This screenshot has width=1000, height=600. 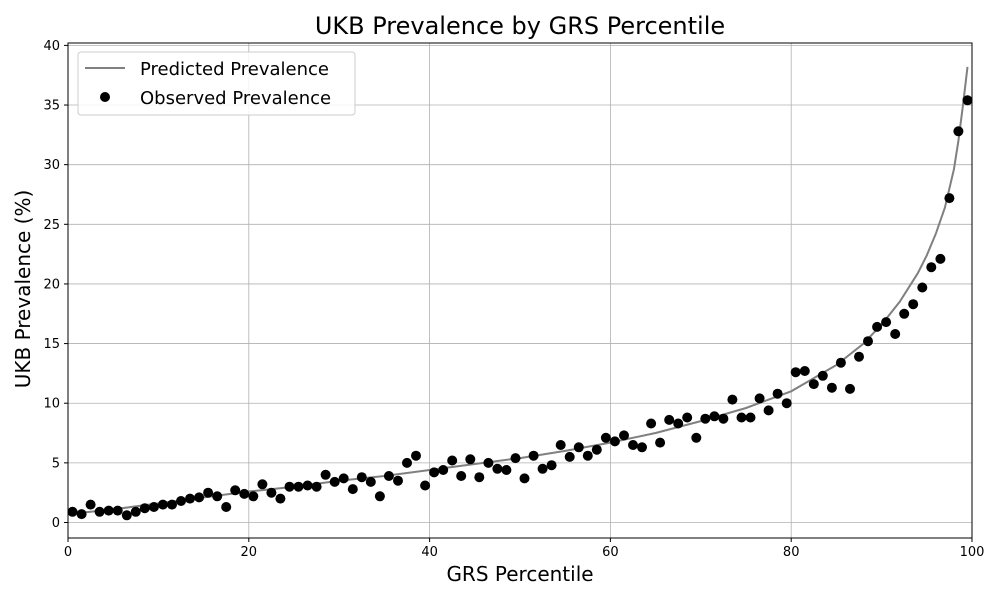 What do you see at coordinates (56, 463) in the screenshot?
I see `y-tick-label: 5` at bounding box center [56, 463].